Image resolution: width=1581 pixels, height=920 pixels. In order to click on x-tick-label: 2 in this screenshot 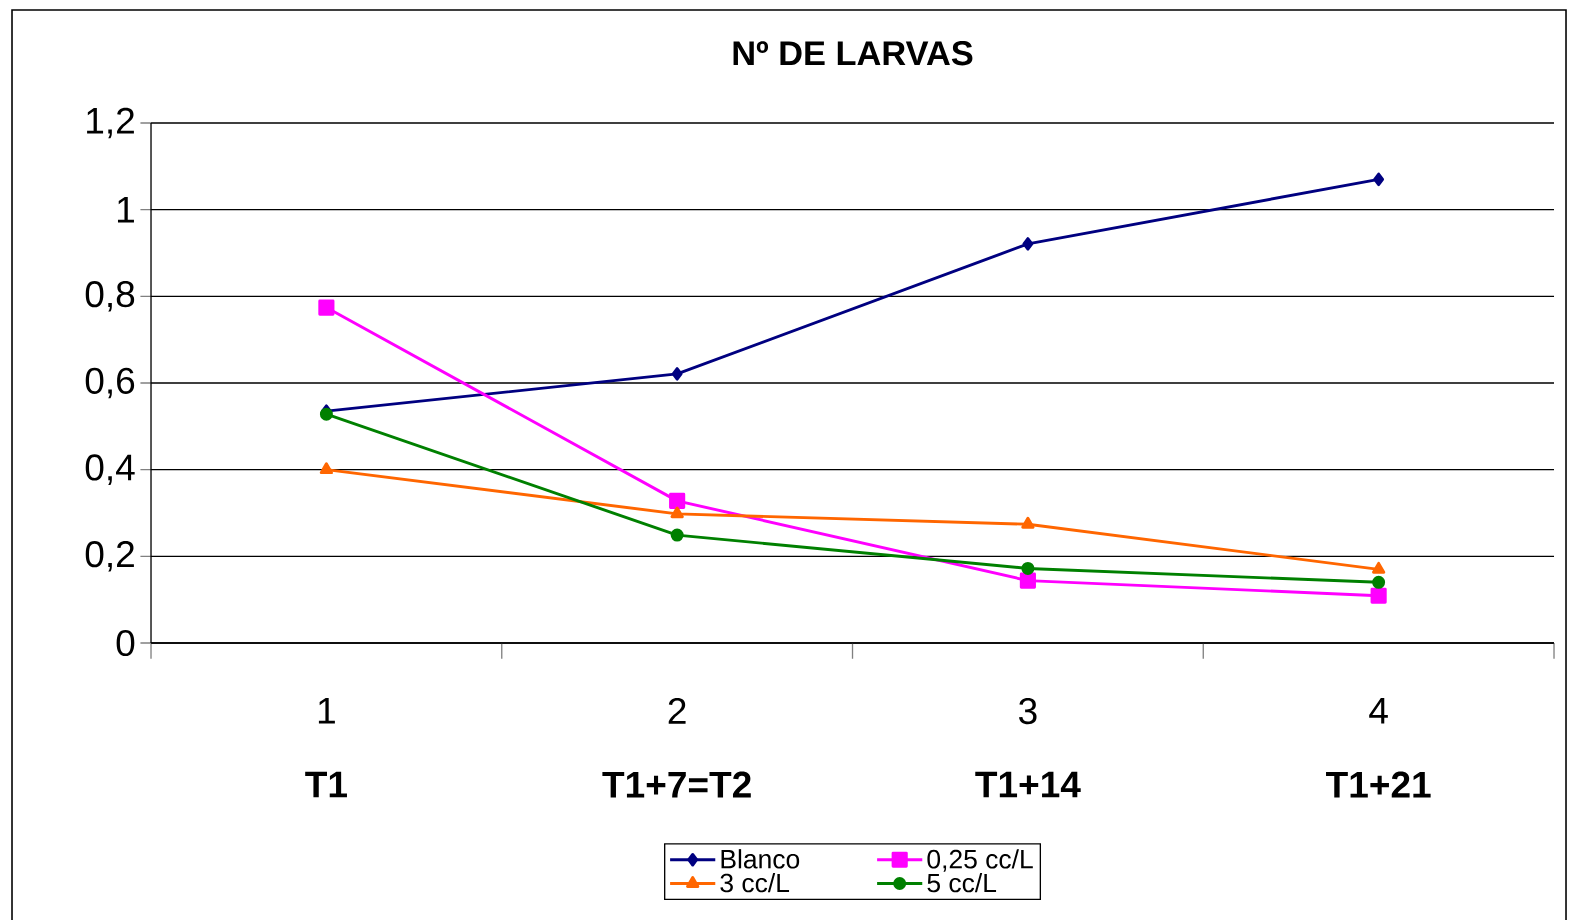, I will do `click(677, 710)`.